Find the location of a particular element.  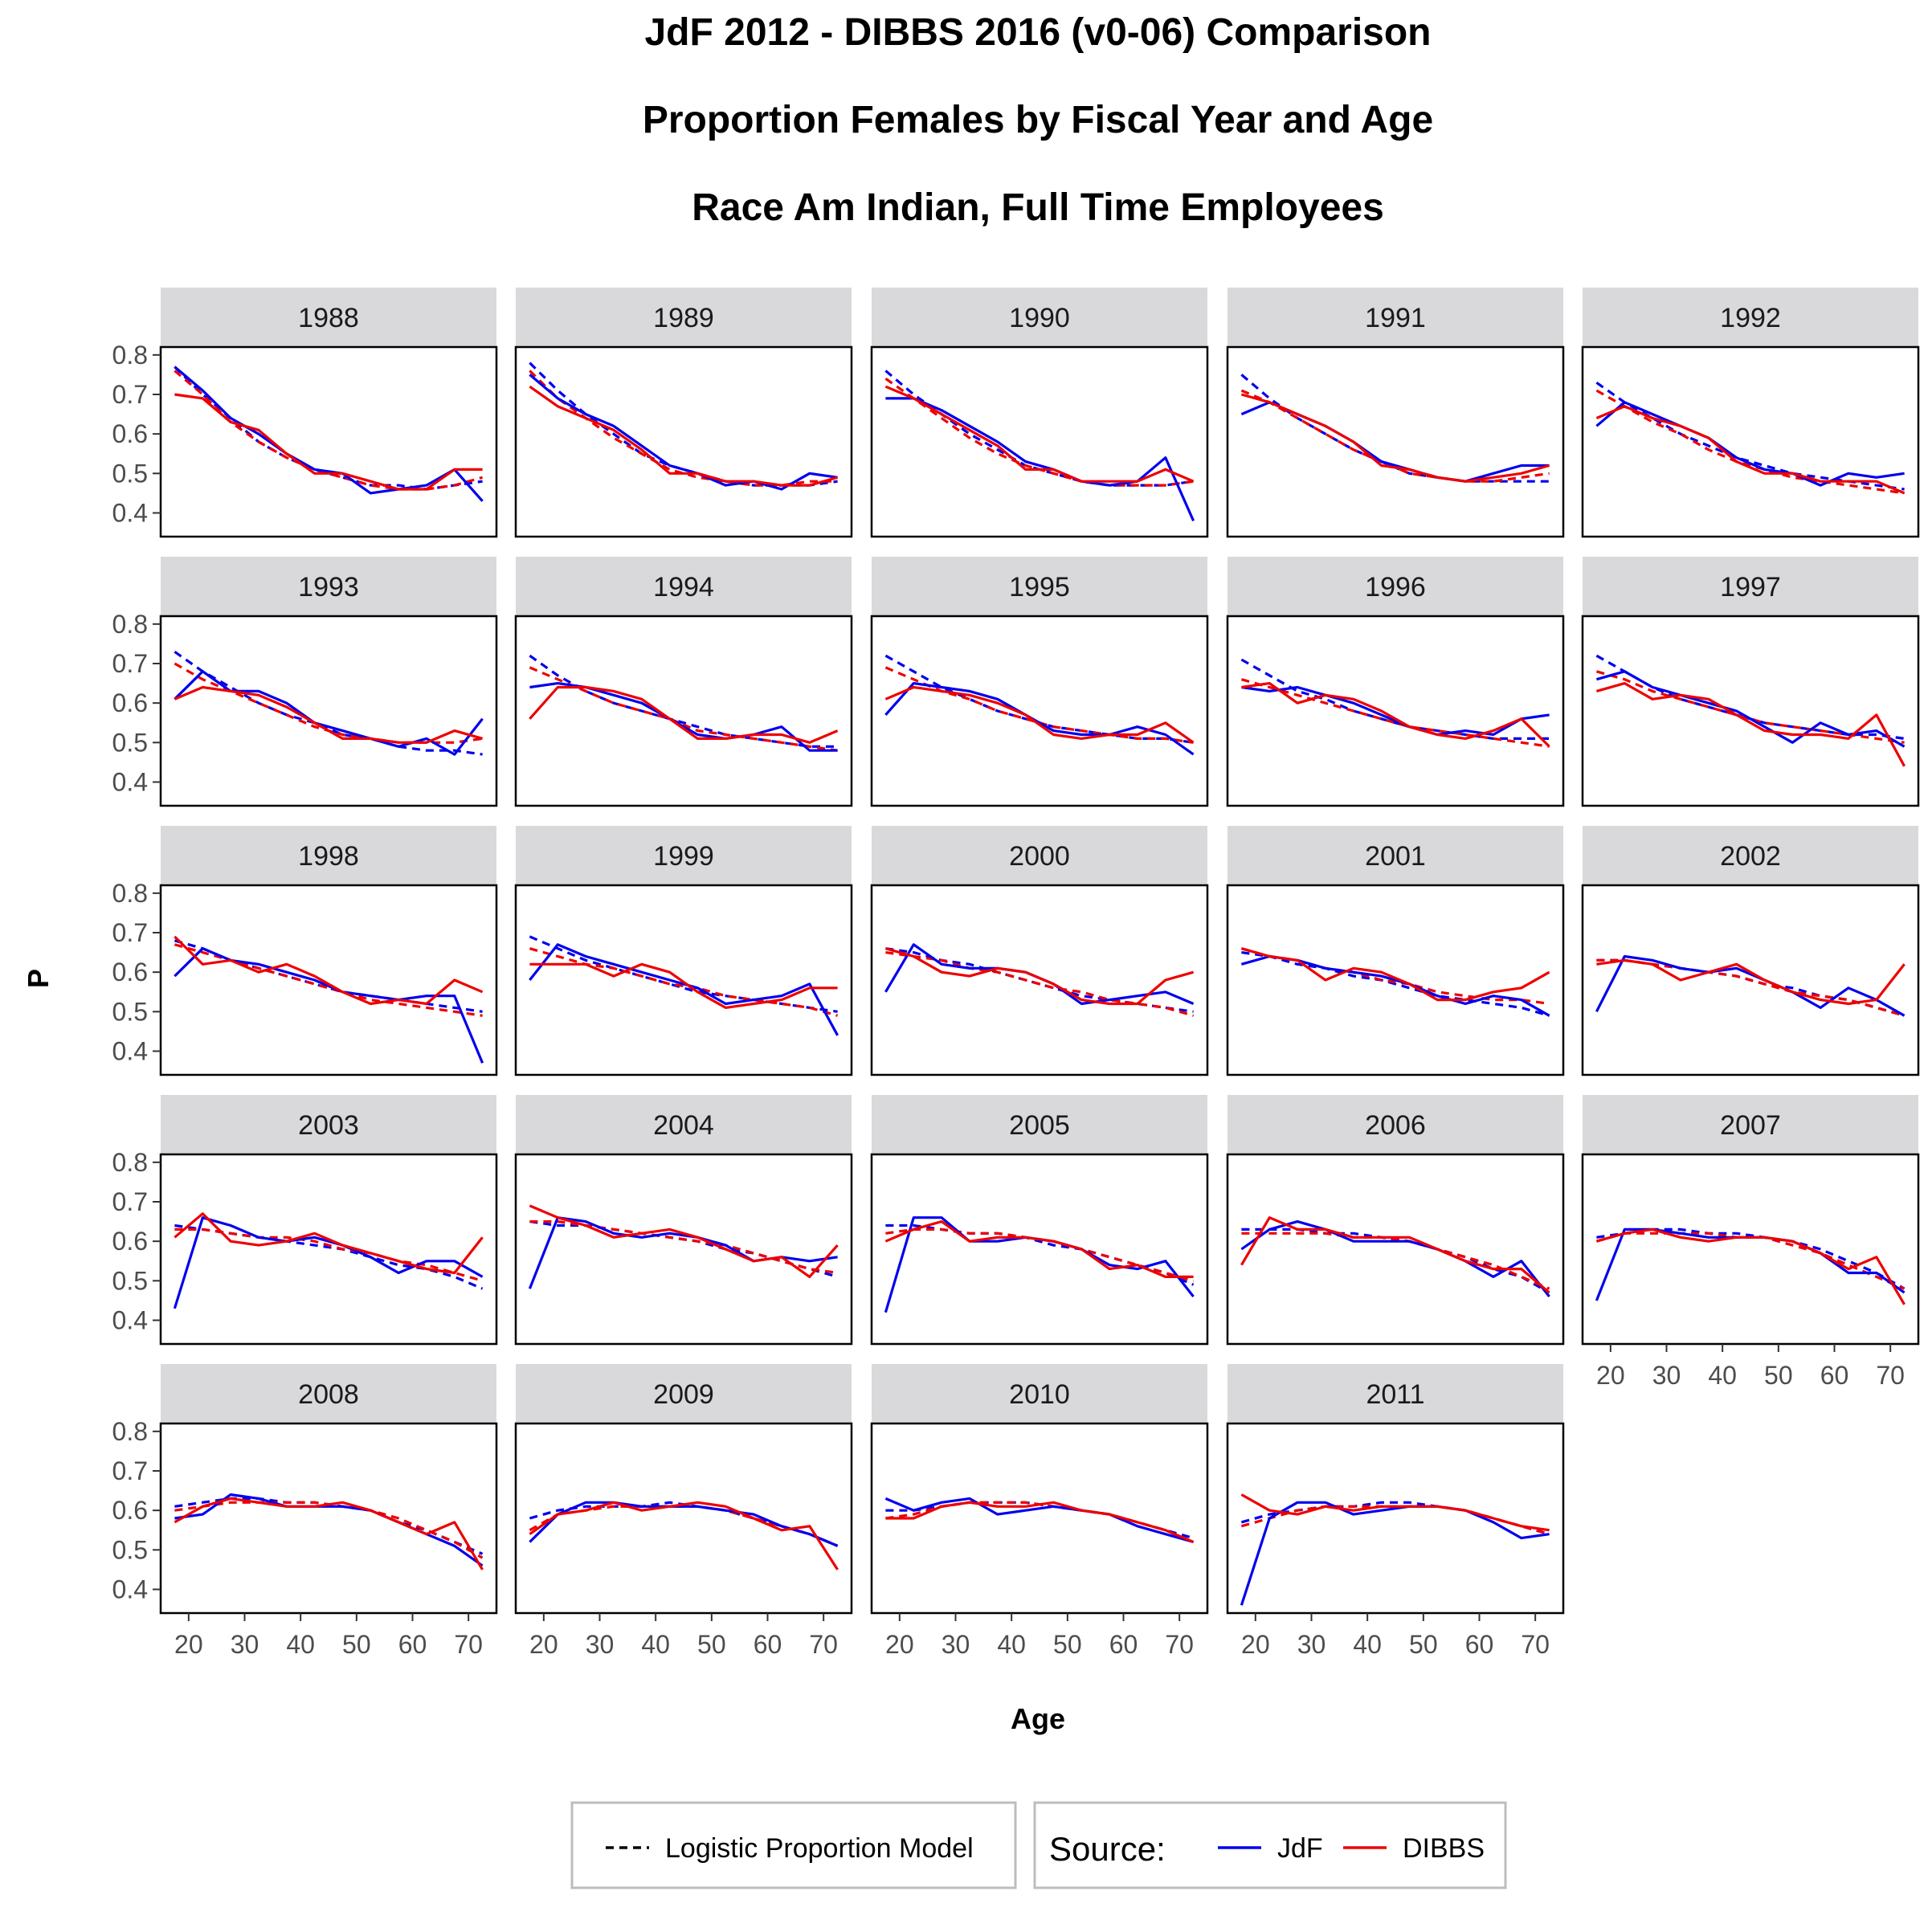

panel-2010: 2010 20 30 40 50 60 70 is located at coordinates (1039, 1511).